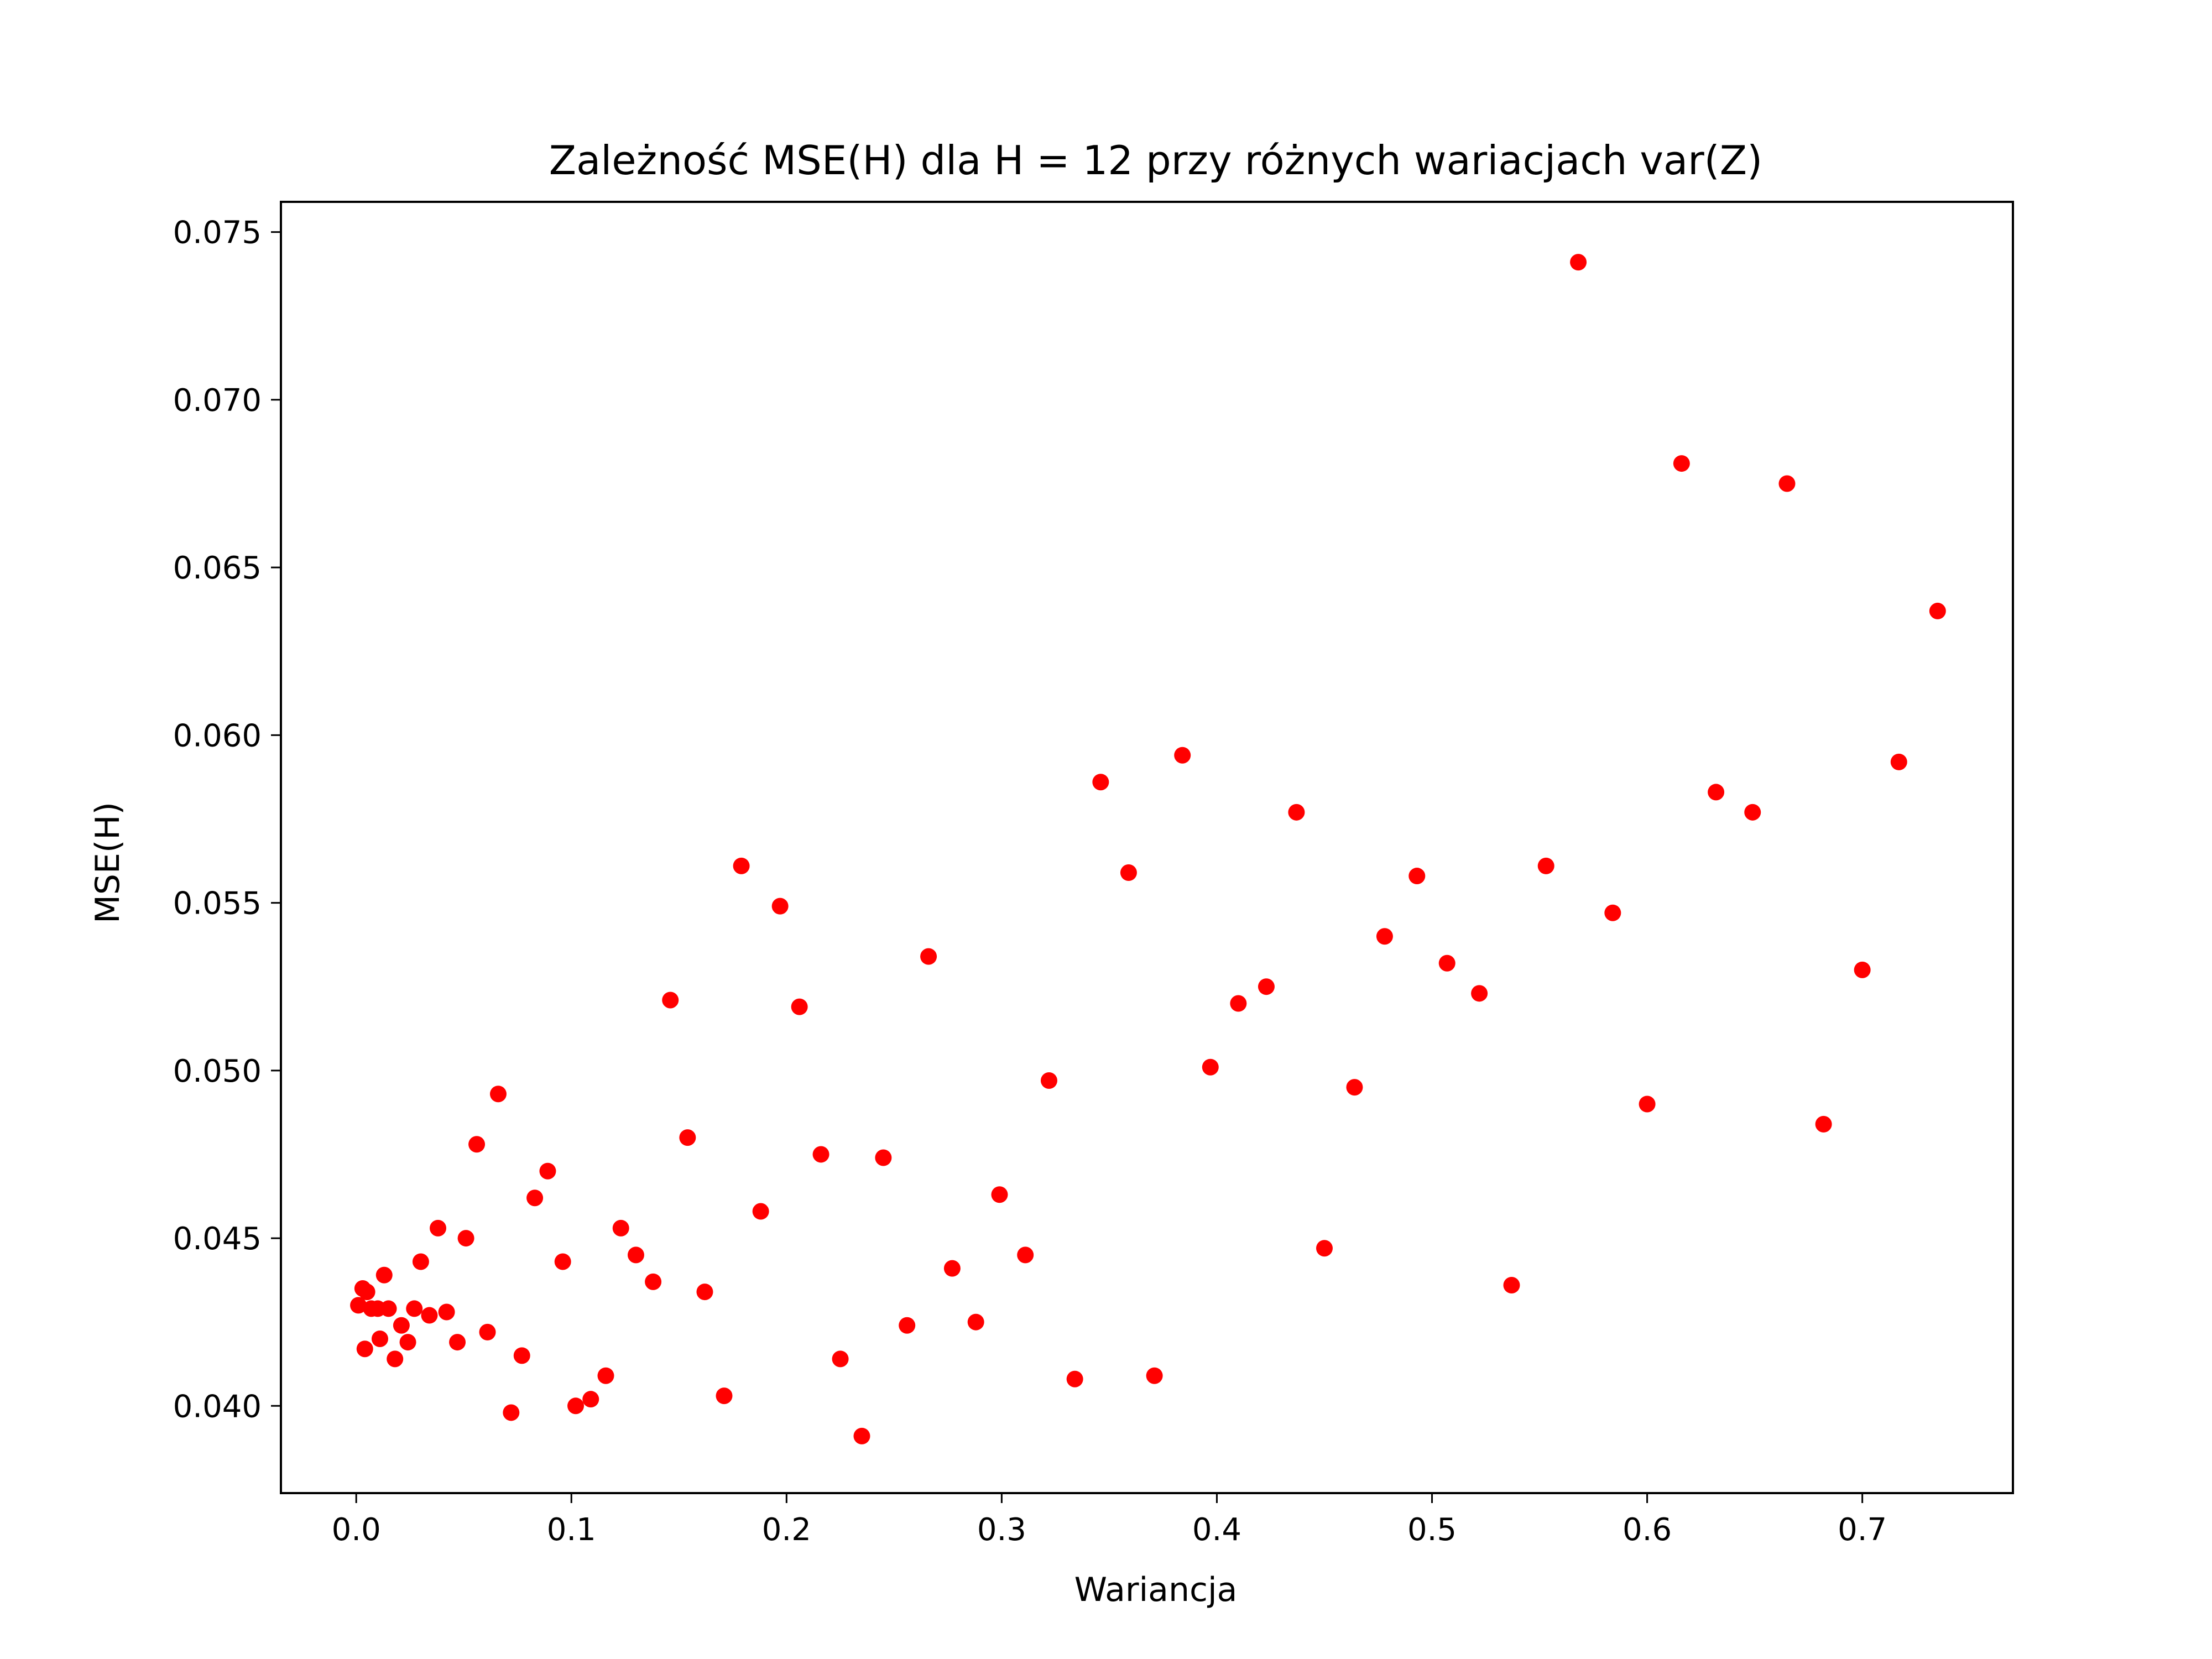  Describe the element at coordinates (572, 1530) in the screenshot. I see `x-tick-label: 0.1` at that location.